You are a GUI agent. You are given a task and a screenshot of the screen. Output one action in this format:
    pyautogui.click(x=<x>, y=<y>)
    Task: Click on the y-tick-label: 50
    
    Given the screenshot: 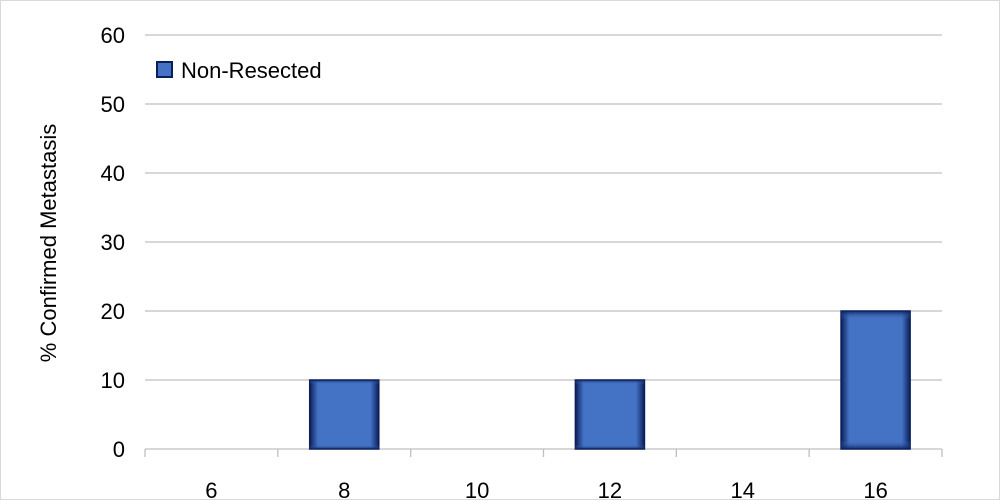 What is the action you would take?
    pyautogui.click(x=113, y=104)
    